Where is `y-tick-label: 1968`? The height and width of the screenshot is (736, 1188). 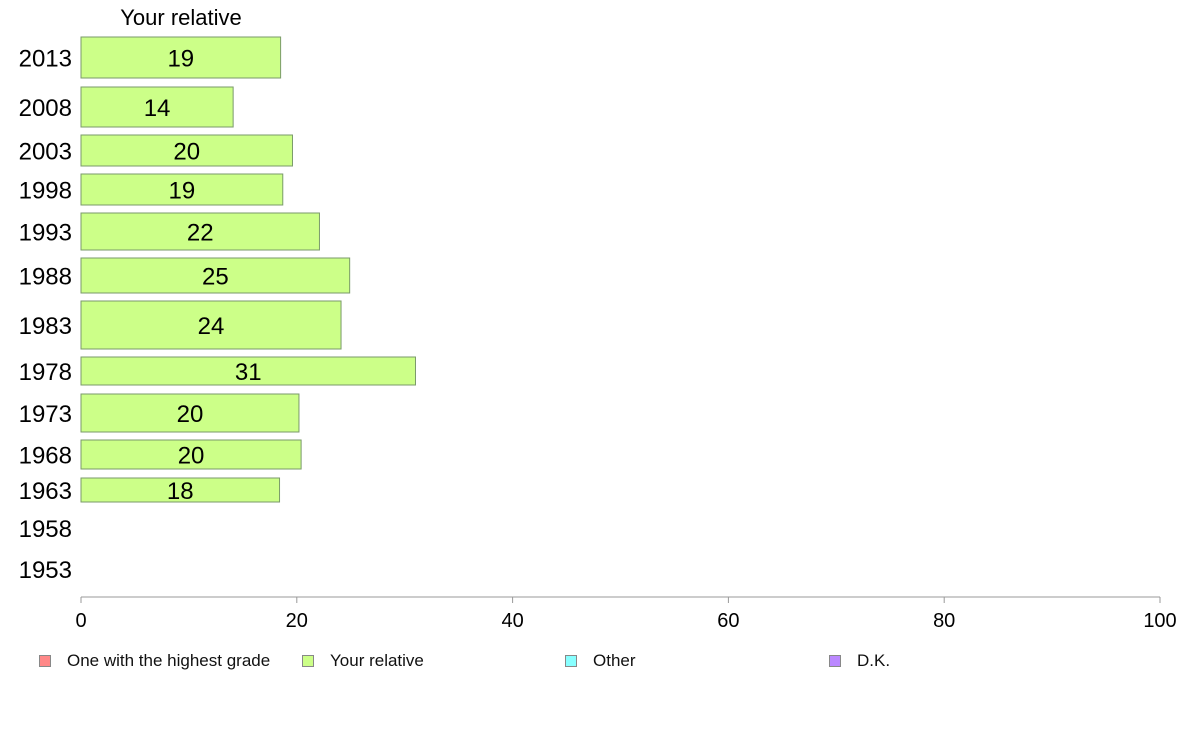
y-tick-label: 1968 is located at coordinates (45, 456).